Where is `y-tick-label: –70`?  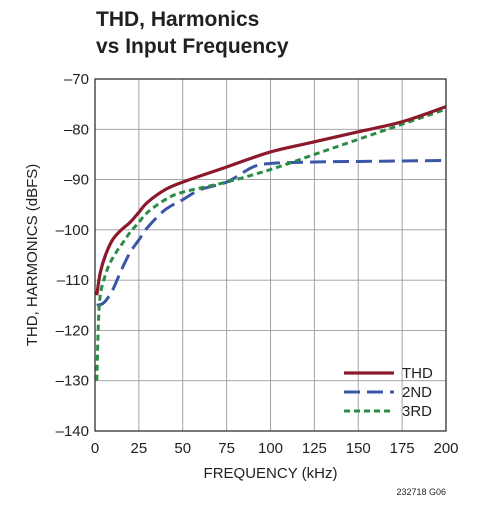 y-tick-label: –70 is located at coordinates (76, 79).